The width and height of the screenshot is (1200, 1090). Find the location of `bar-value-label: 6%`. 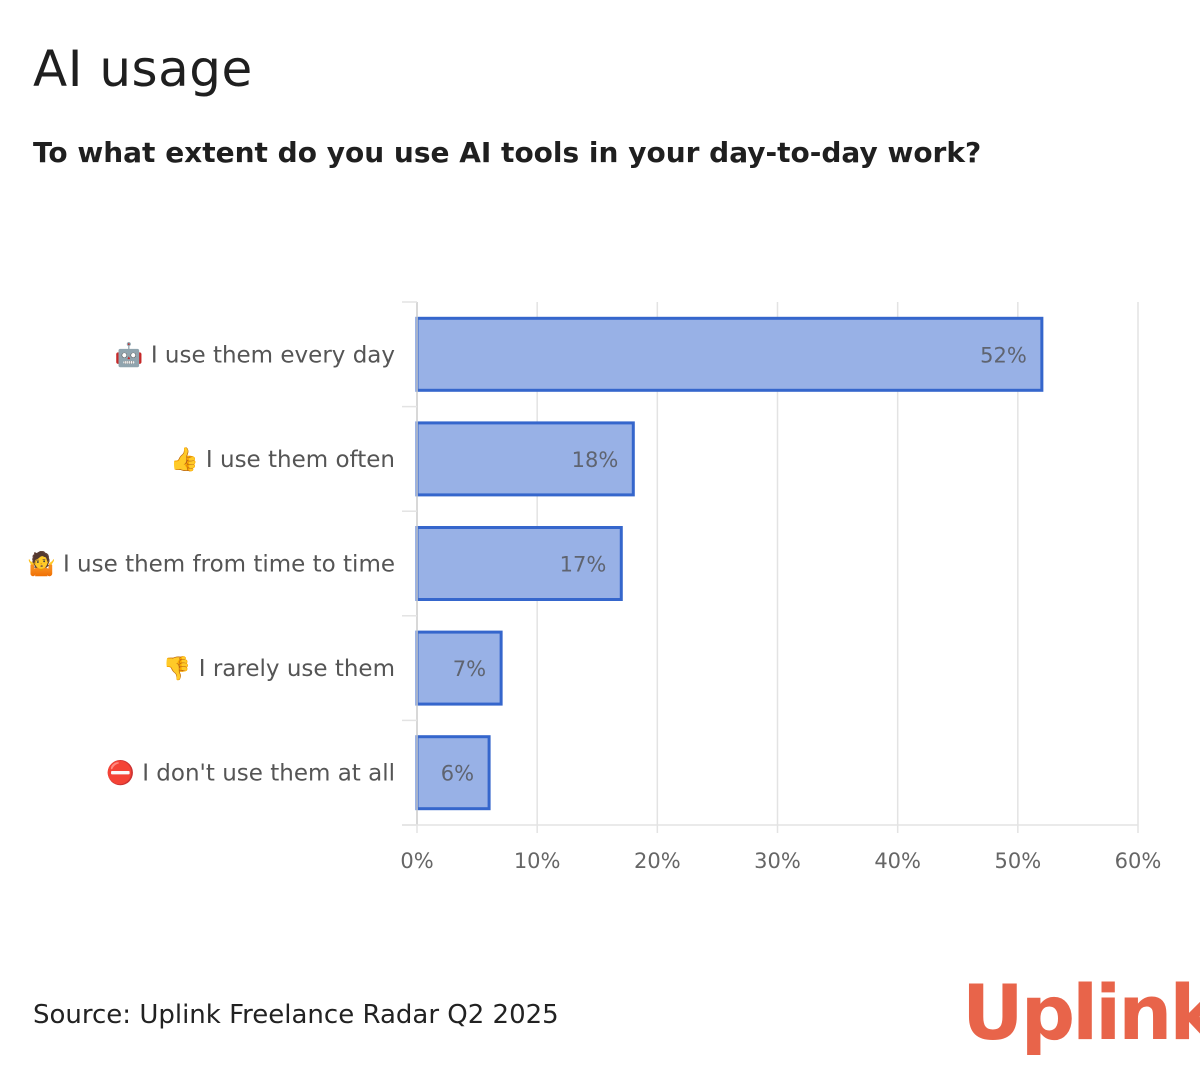

bar-value-label: 6% is located at coordinates (457, 774).